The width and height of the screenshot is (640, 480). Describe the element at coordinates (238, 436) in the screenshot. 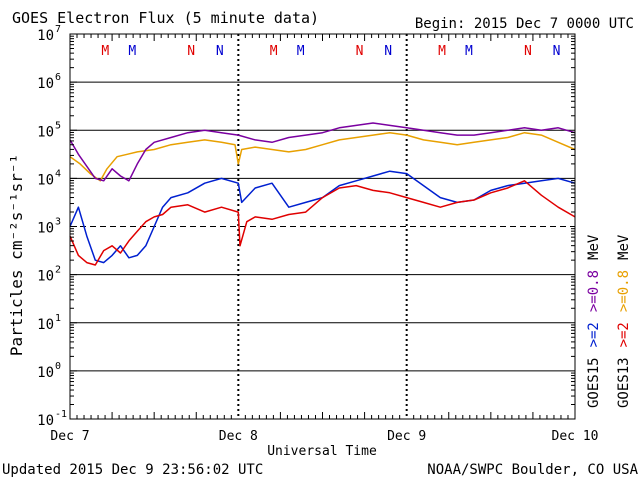

I see `x-tick-label: Dec 8` at that location.